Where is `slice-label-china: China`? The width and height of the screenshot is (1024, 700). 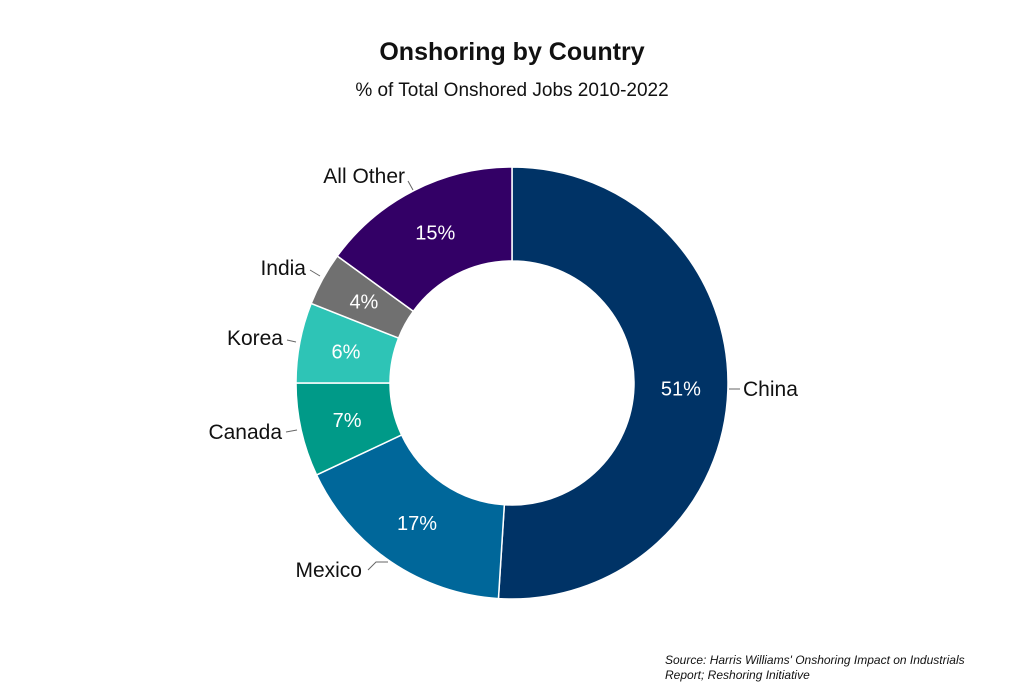 slice-label-china: China is located at coordinates (770, 389).